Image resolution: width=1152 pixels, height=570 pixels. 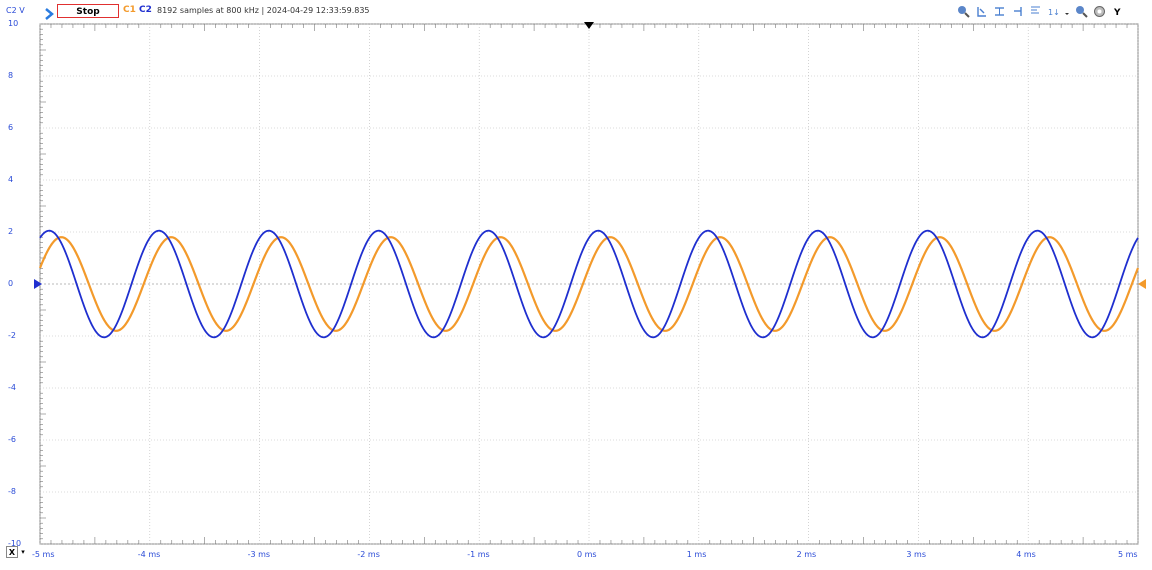 I want to click on y-tick-label: -8, so click(x=12, y=491).